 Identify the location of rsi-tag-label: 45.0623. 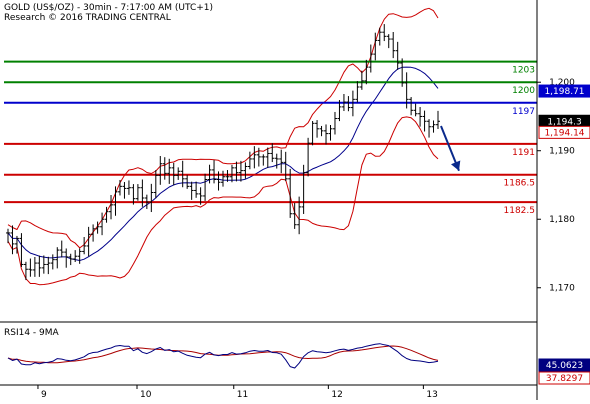
(564, 366).